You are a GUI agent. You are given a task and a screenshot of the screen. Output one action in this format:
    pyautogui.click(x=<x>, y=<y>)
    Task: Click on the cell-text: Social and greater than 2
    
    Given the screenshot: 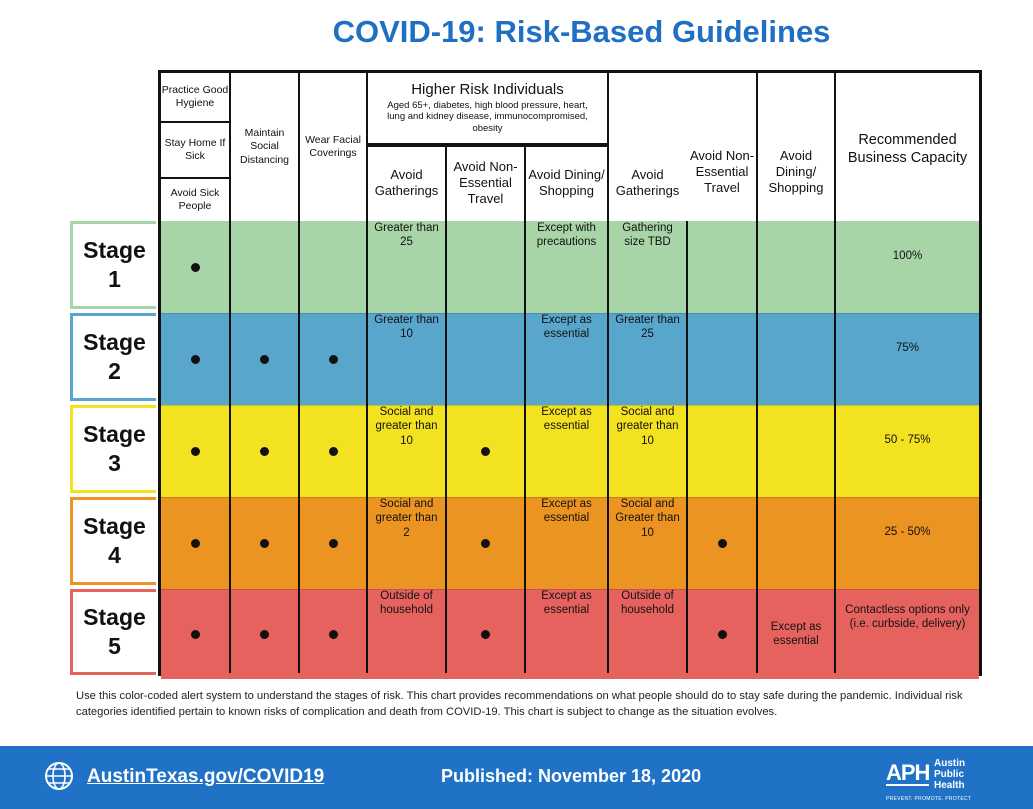 What is the action you would take?
    pyautogui.click(x=406, y=518)
    